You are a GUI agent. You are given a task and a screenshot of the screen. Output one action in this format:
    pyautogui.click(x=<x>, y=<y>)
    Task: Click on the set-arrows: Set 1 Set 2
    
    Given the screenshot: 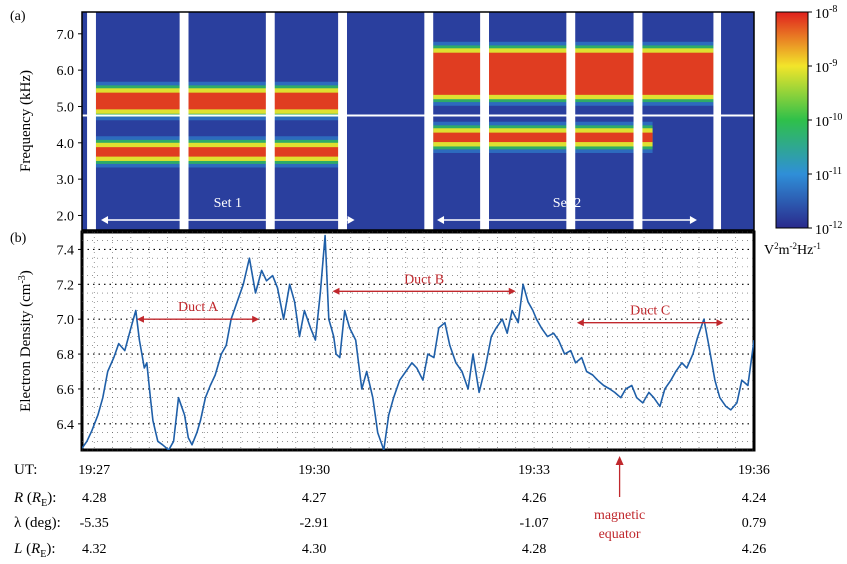 What is the action you would take?
    pyautogui.click(x=399, y=210)
    